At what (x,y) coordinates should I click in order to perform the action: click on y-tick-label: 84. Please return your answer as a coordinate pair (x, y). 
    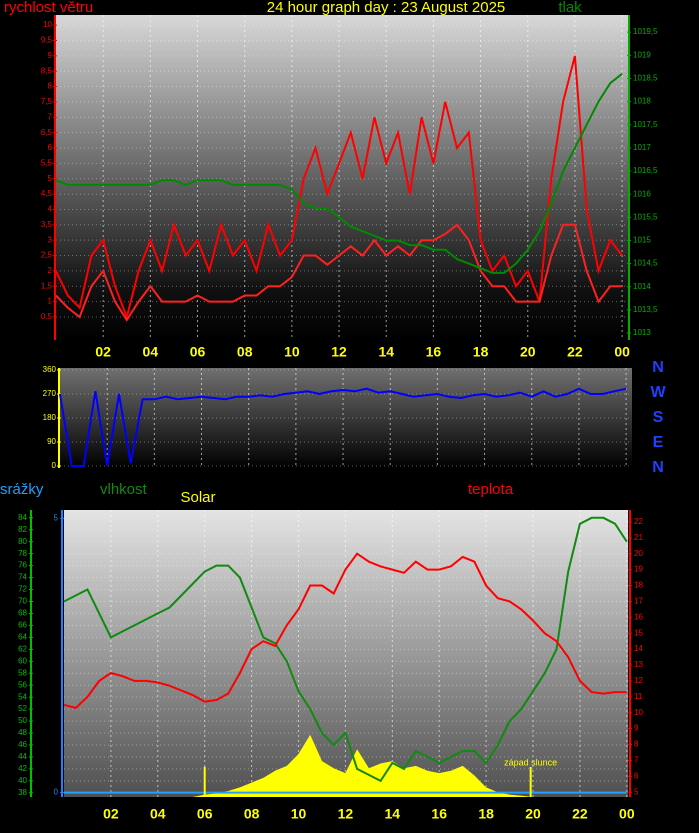
    Looking at the image, I should click on (22, 517).